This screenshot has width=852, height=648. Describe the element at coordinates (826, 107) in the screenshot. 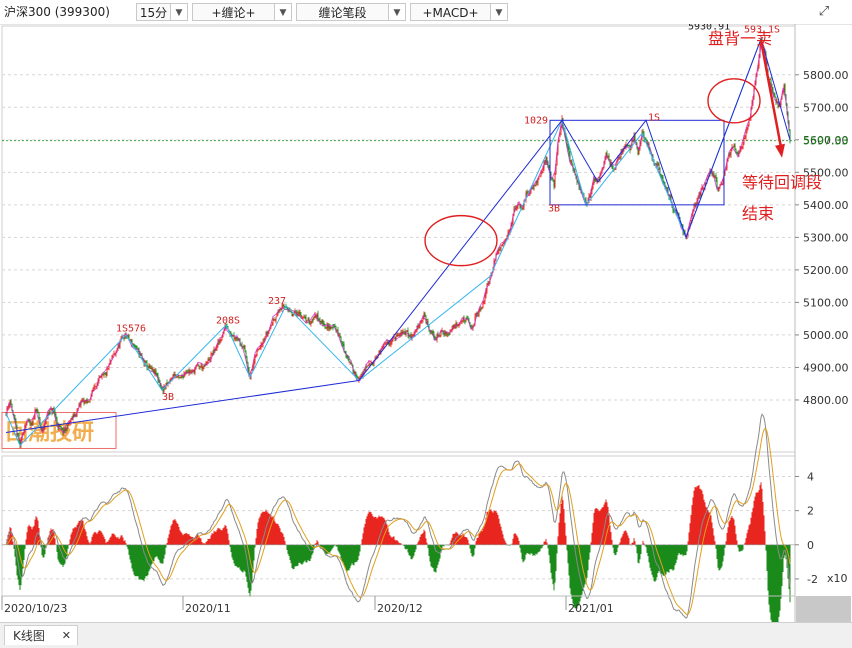

I see `y-tick-label: 5700.00` at that location.